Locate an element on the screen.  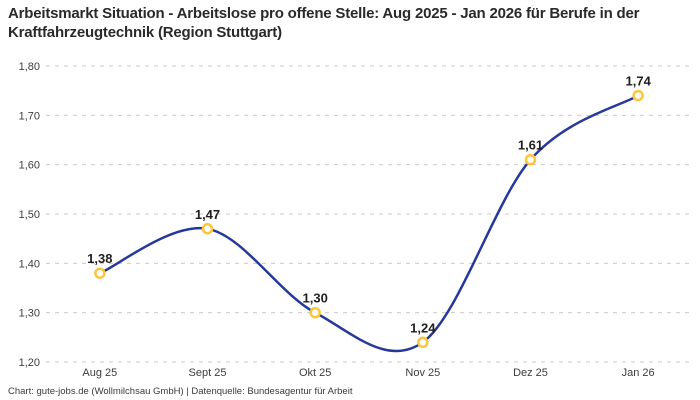
x-tick-label: Okt 25 is located at coordinates (315, 373).